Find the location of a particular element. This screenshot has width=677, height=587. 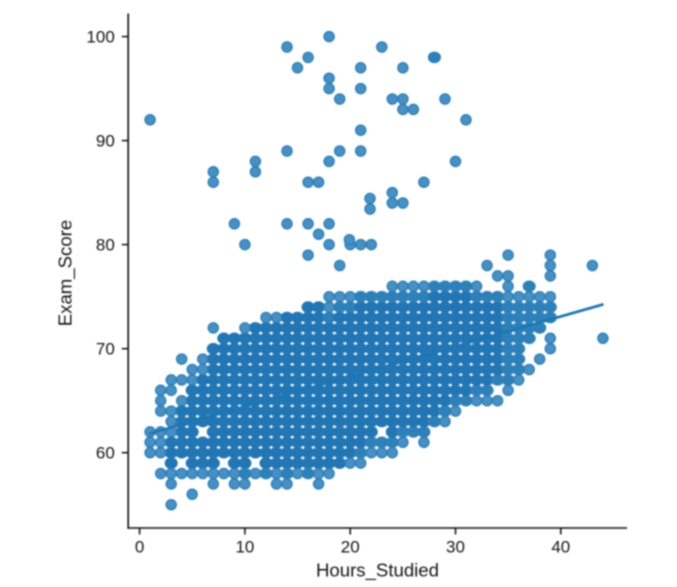

svg-text: 30 is located at coordinates (455, 547).